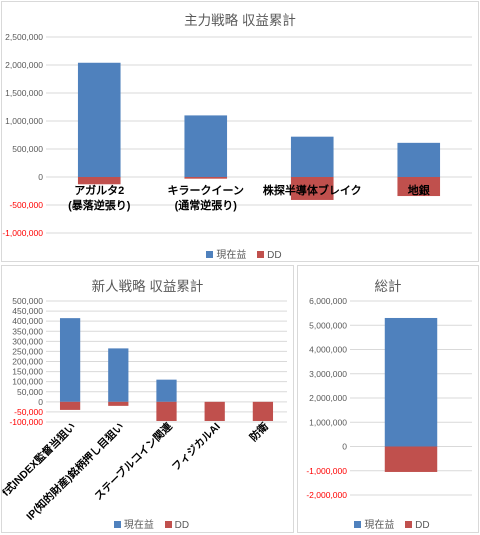 Image resolution: width=480 pixels, height=535 pixels. I want to click on y-tick-label: 6,000,000, so click(328, 301).